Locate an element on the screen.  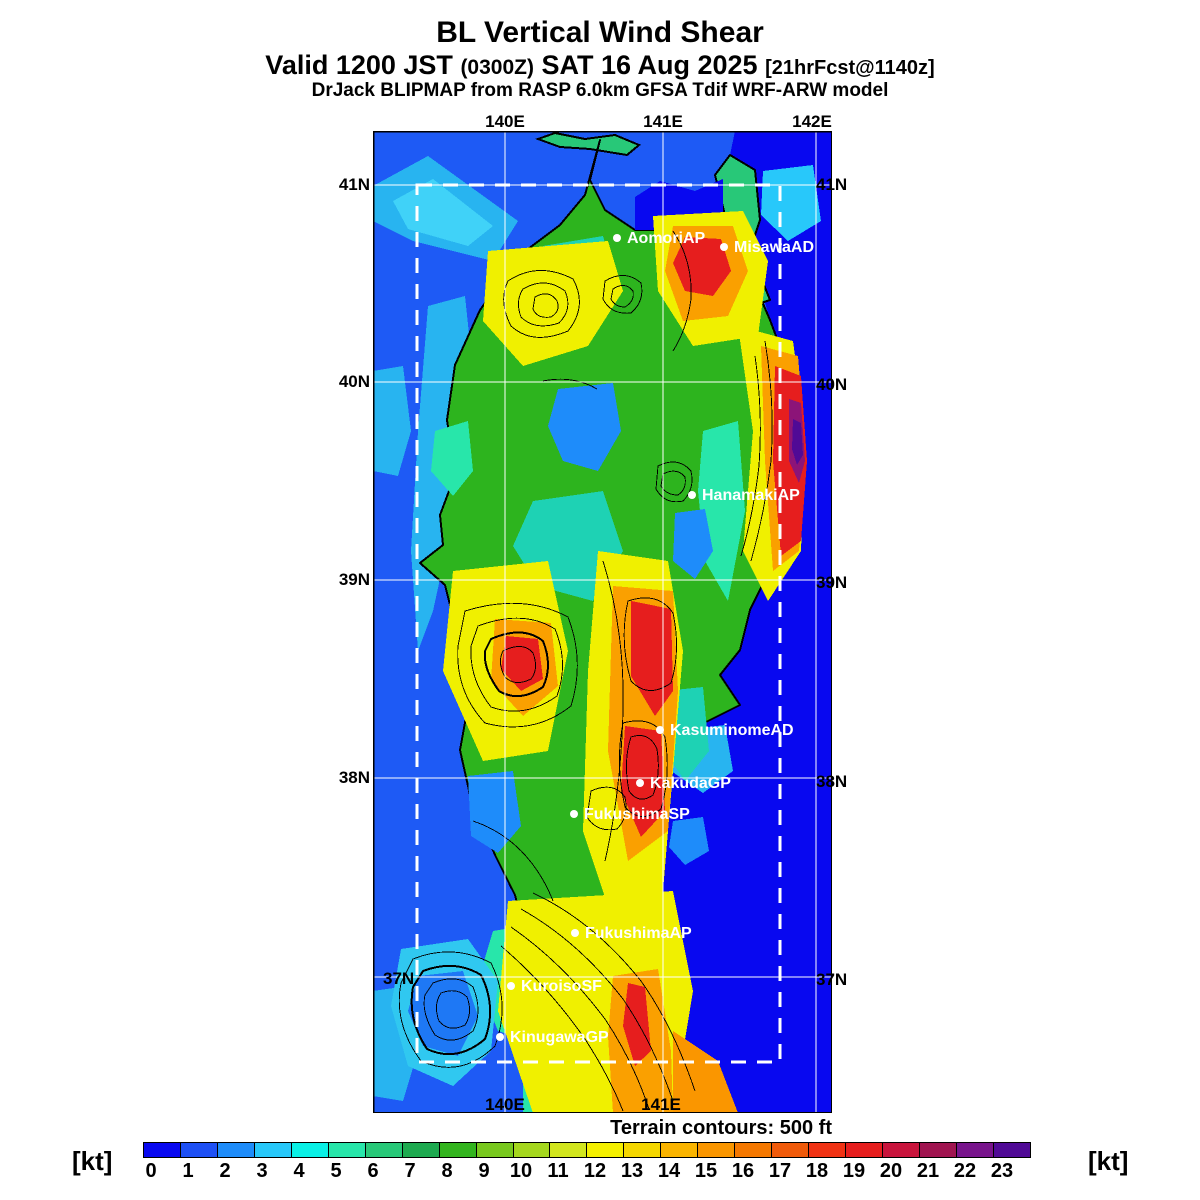
station-marker: KakudaGP is located at coordinates (683, 784).